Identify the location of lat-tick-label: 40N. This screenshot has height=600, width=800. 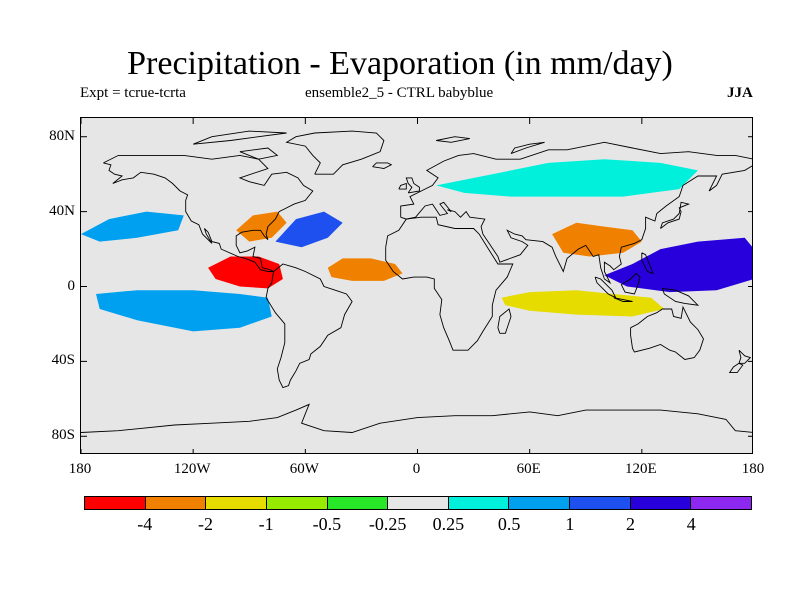
(62, 210).